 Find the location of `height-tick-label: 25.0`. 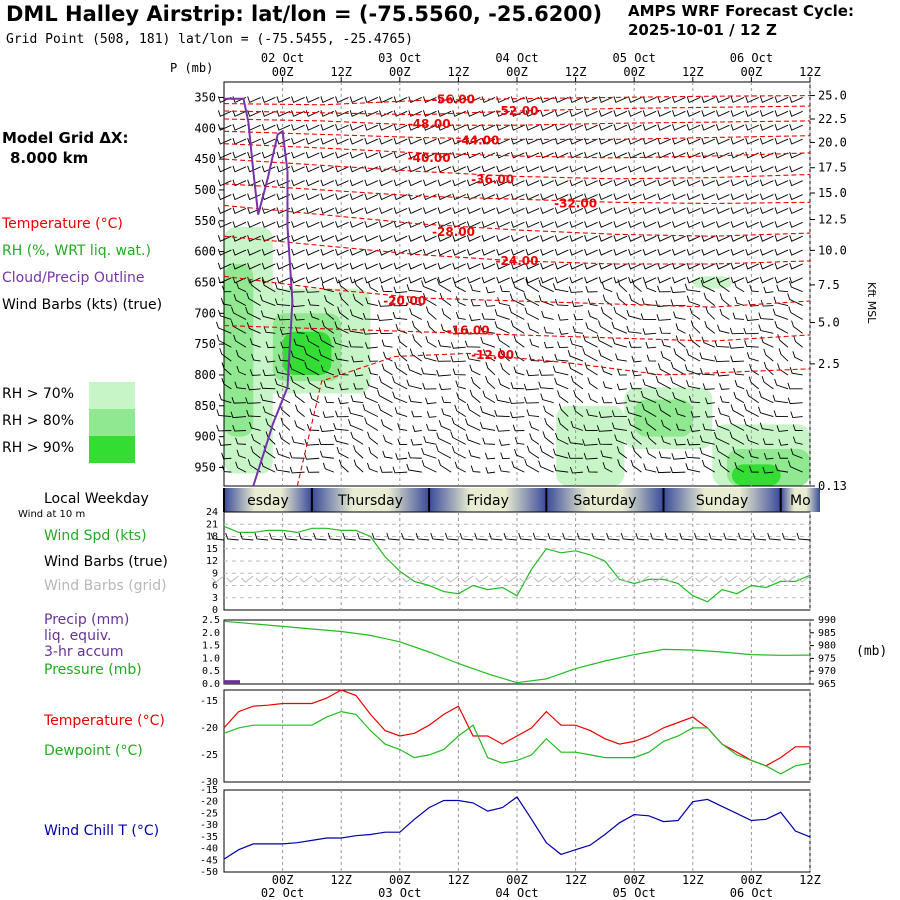

height-tick-label: 25.0 is located at coordinates (832, 96).